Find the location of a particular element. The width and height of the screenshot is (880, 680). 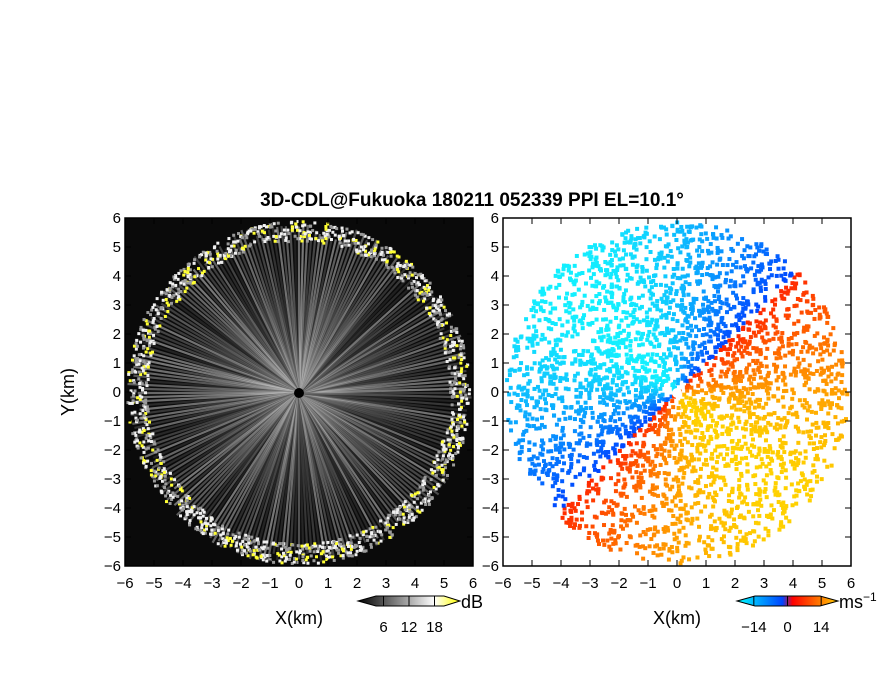

snr-x-tick-label: 5 is located at coordinates (444, 583).